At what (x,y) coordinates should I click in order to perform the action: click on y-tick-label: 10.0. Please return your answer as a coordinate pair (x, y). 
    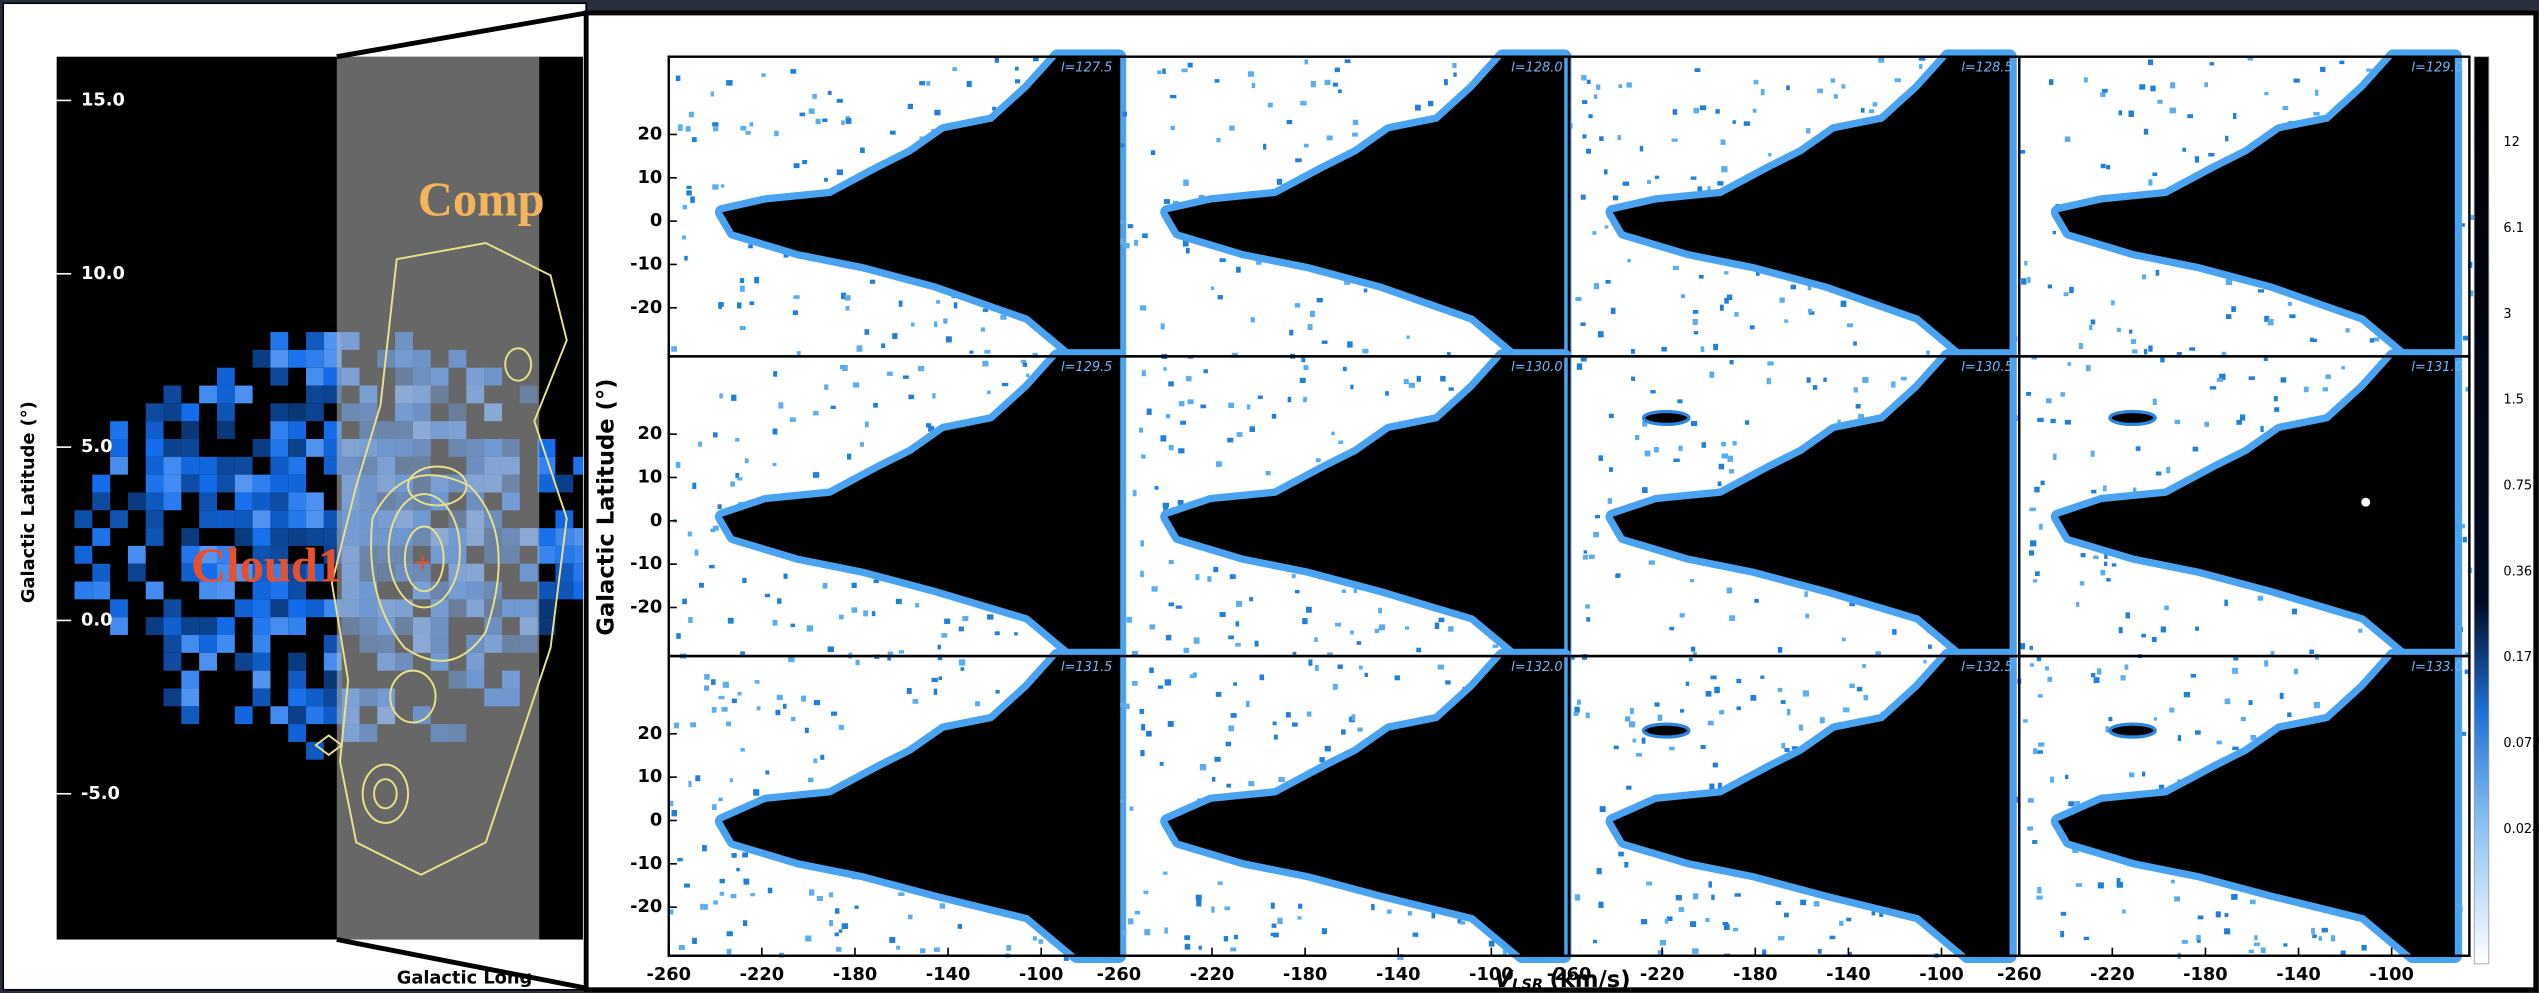
    Looking at the image, I should click on (103, 273).